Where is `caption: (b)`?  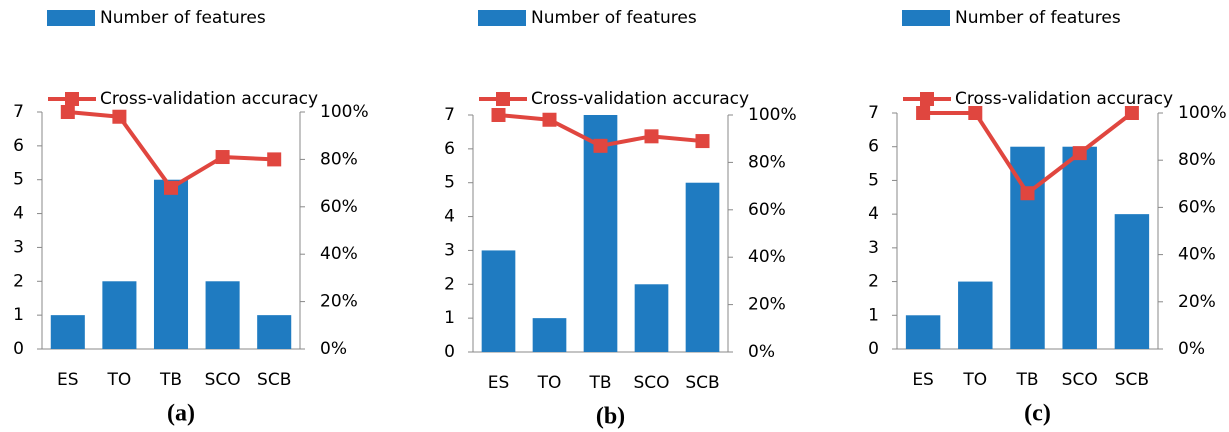 caption: (b) is located at coordinates (610, 417).